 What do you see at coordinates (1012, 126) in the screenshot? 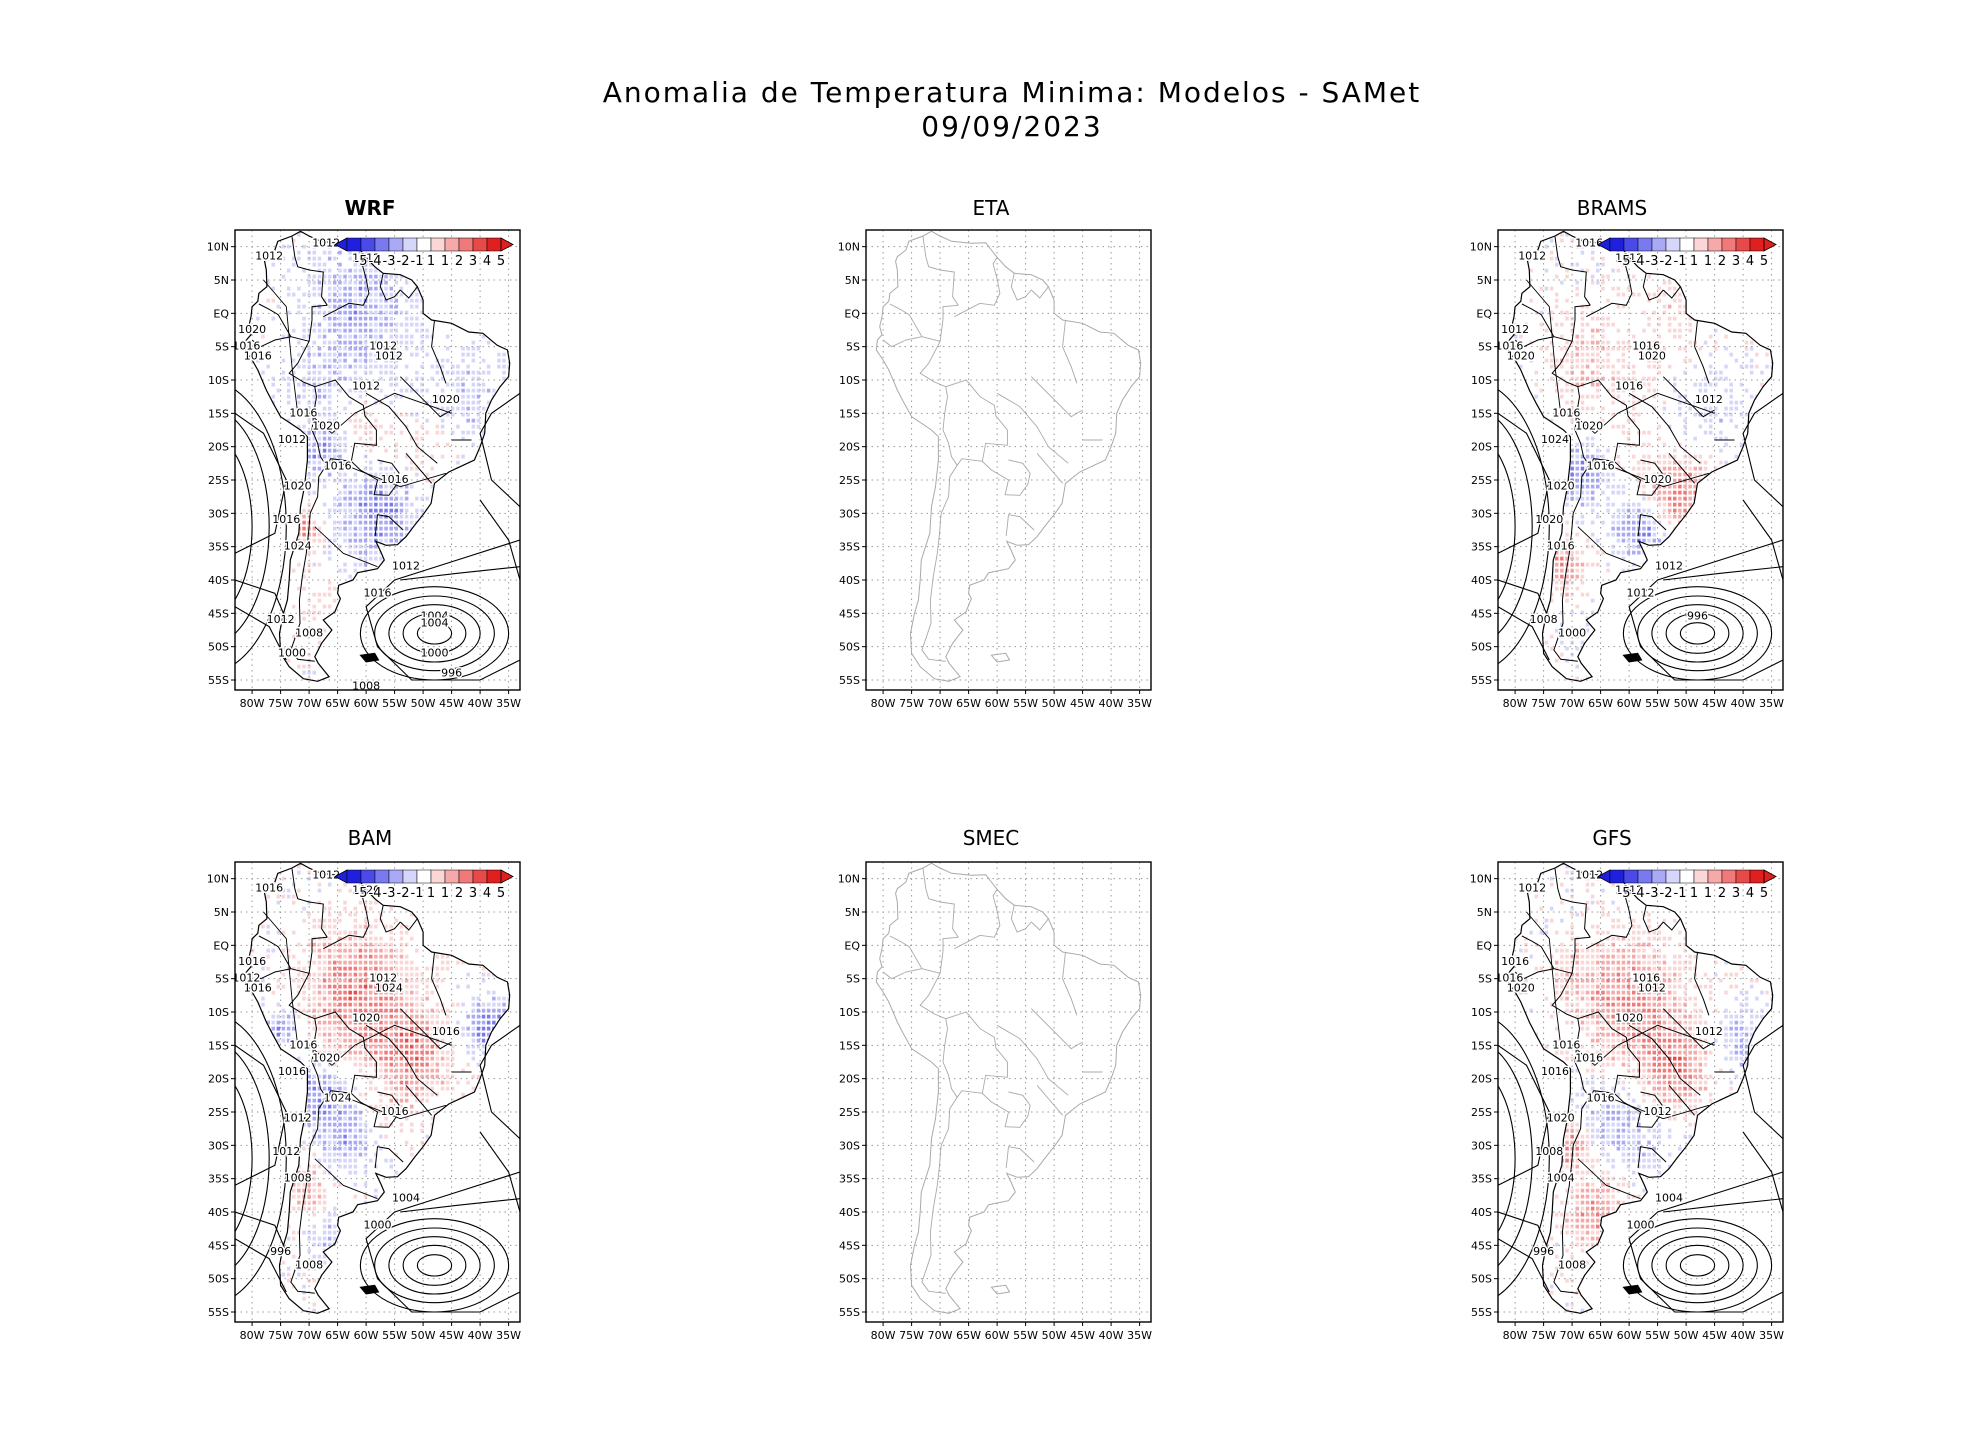
I see `figure-date: 09/09/2023` at bounding box center [1012, 126].